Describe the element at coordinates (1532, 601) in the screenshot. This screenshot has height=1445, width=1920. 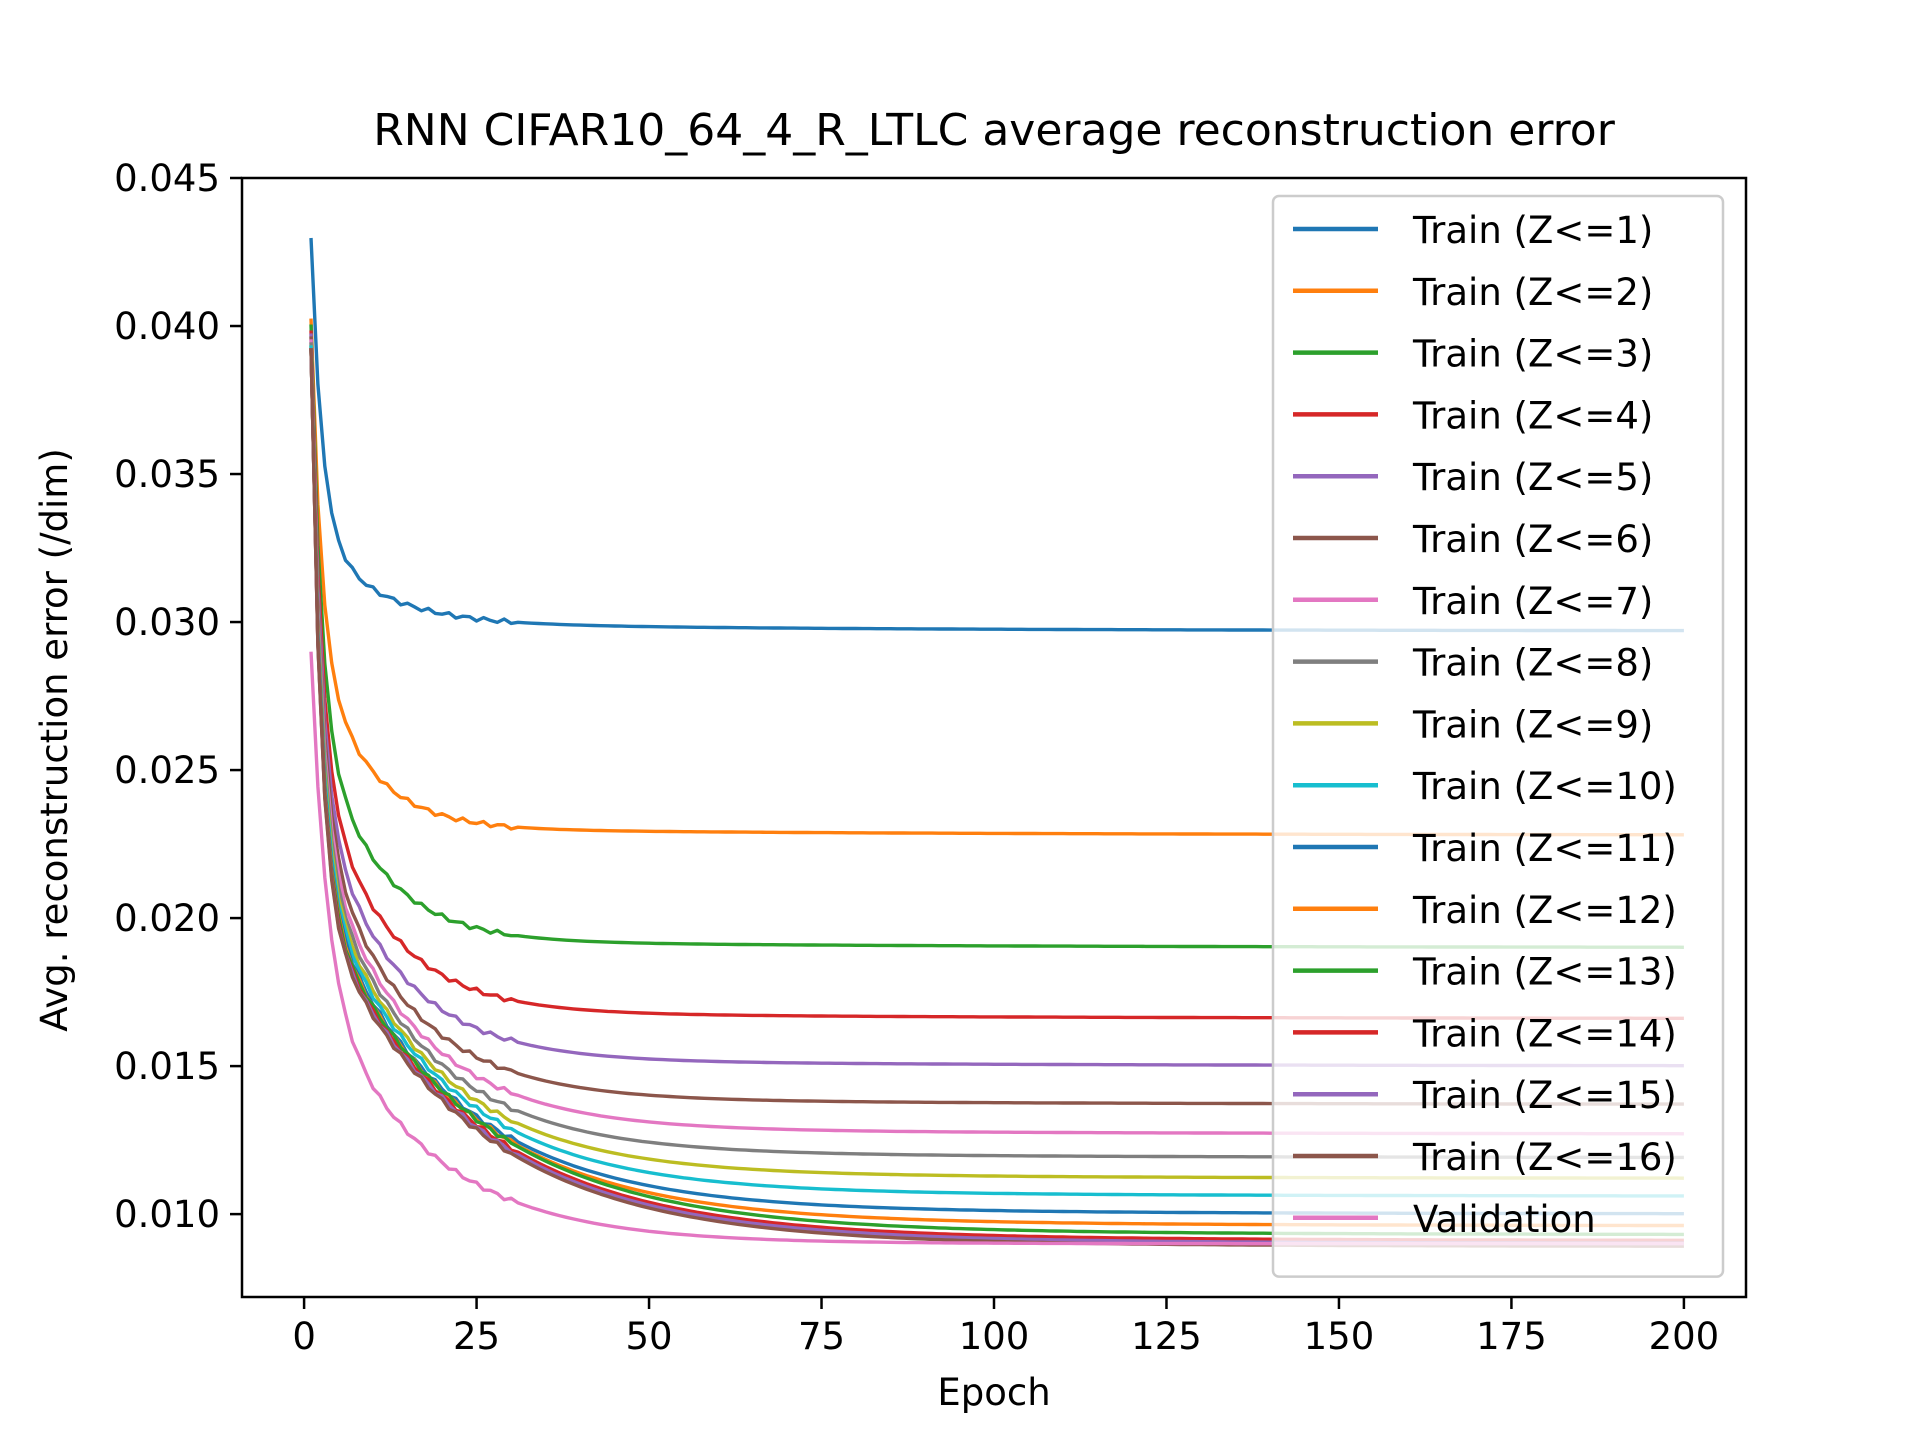
I see `legend-label: Train (Z<=7)` at that location.